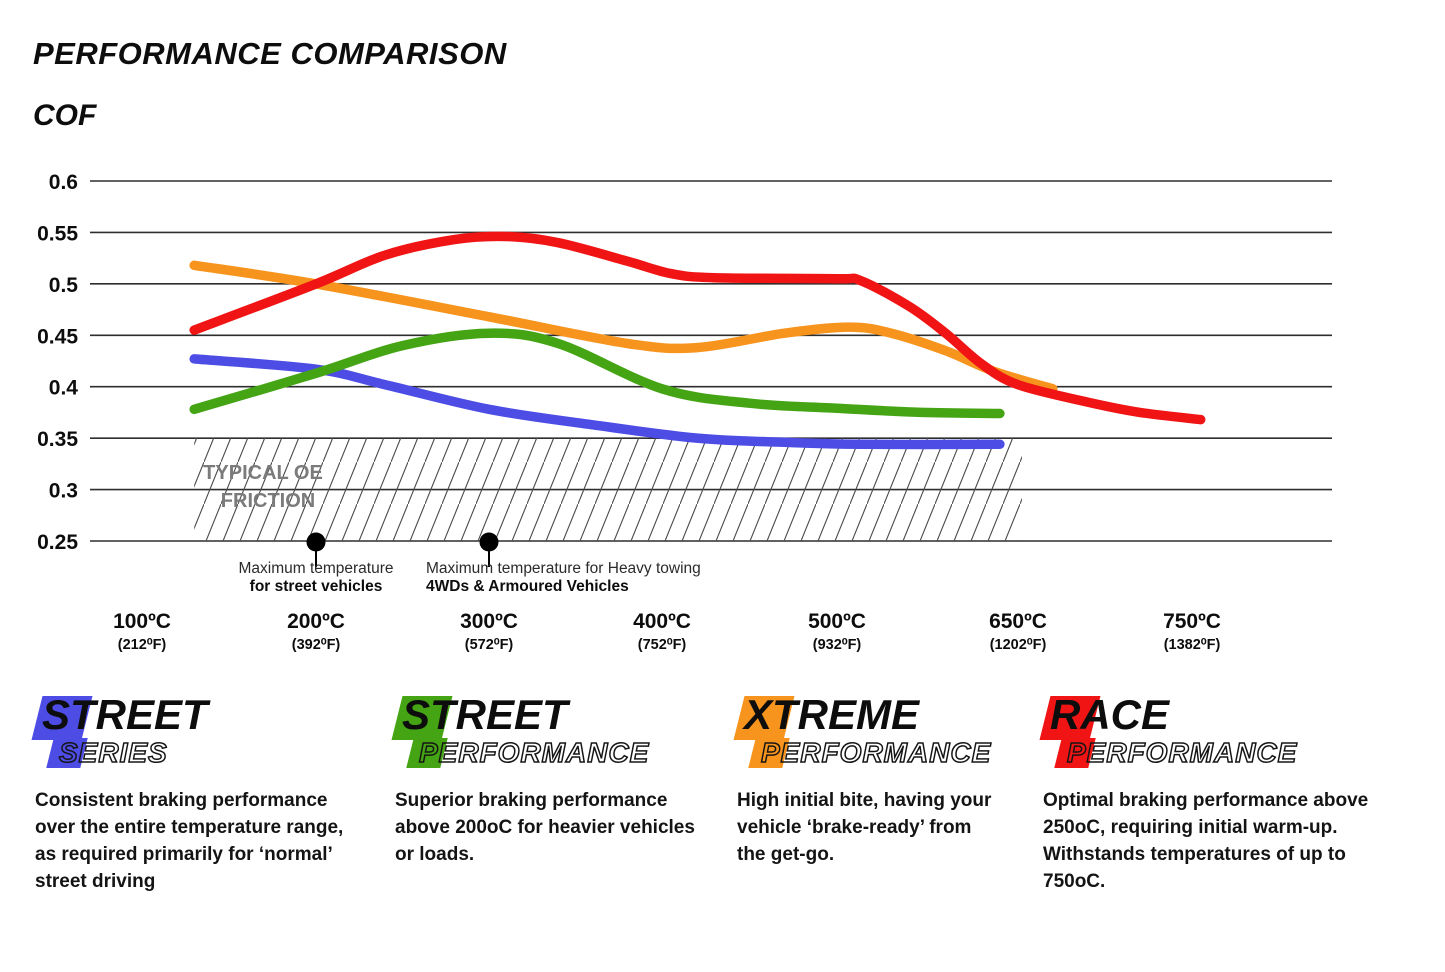  What do you see at coordinates (832, 714) in the screenshot?
I see `legend-word1: XTREME` at bounding box center [832, 714].